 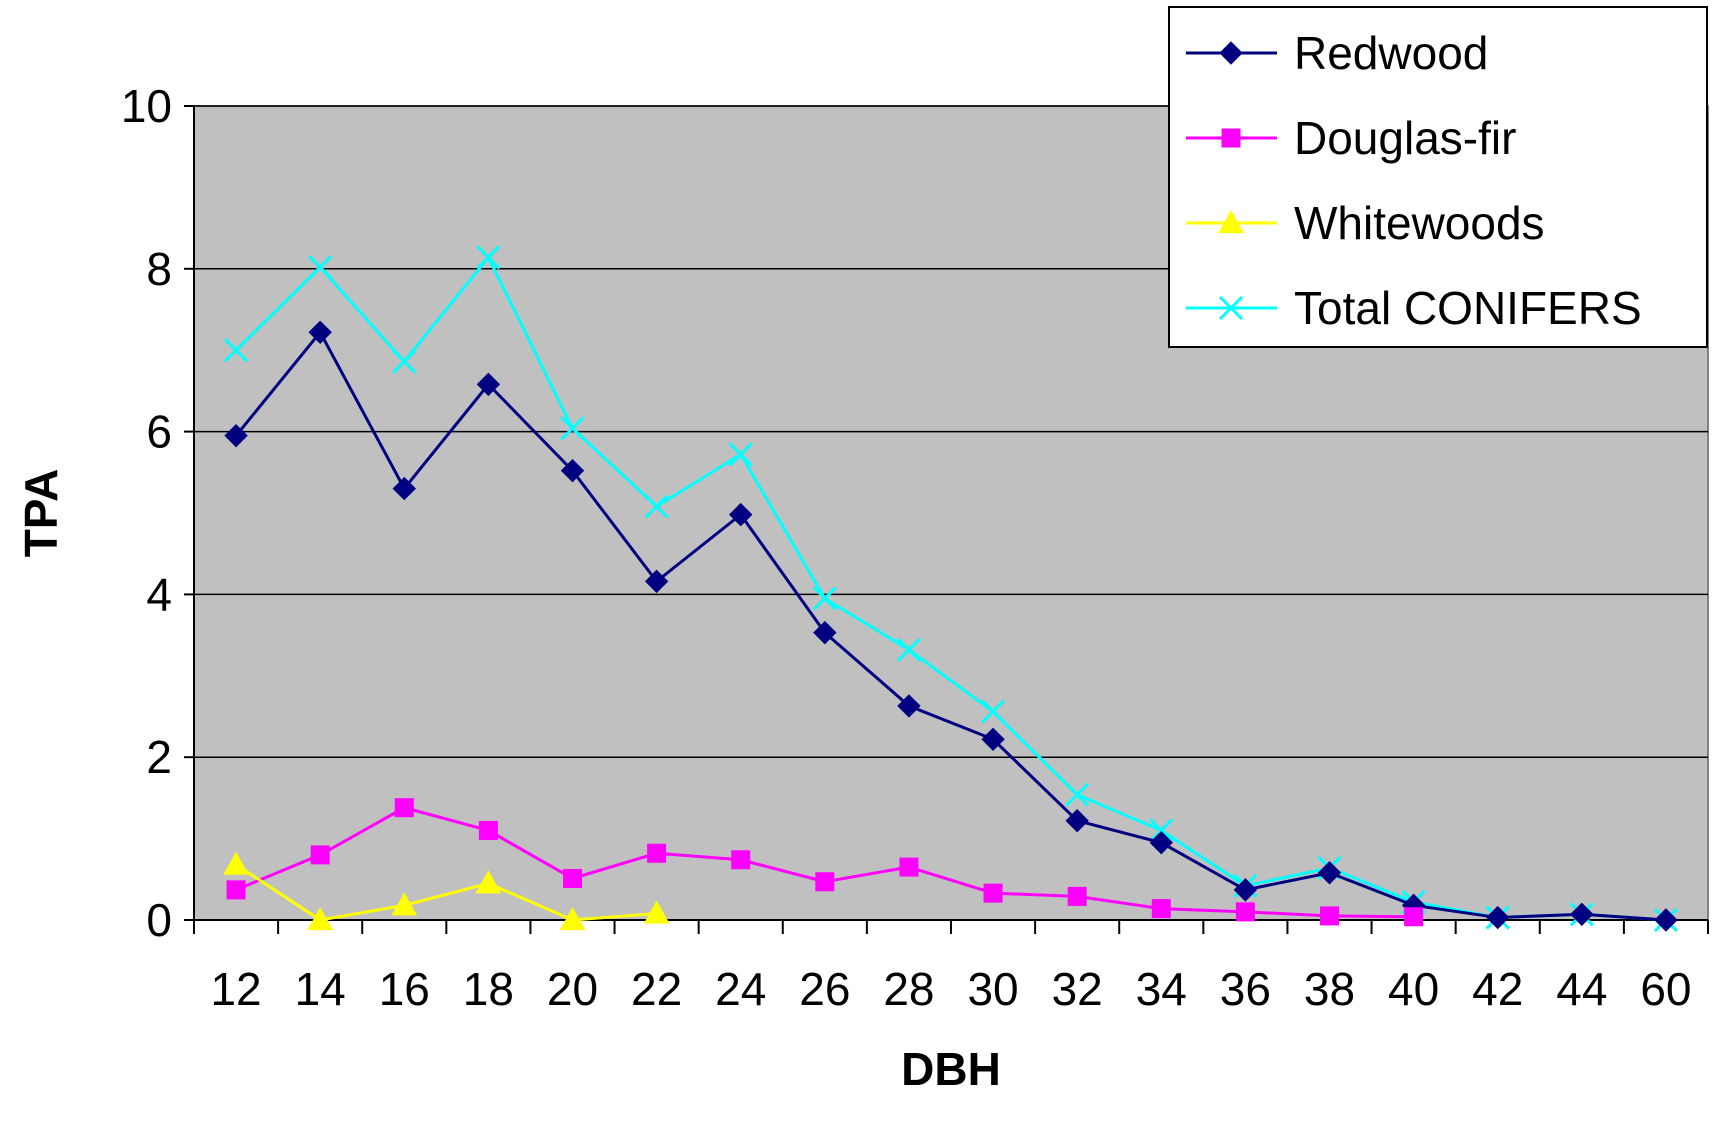 I want to click on x-tick-label: 32, so click(x=1077, y=989).